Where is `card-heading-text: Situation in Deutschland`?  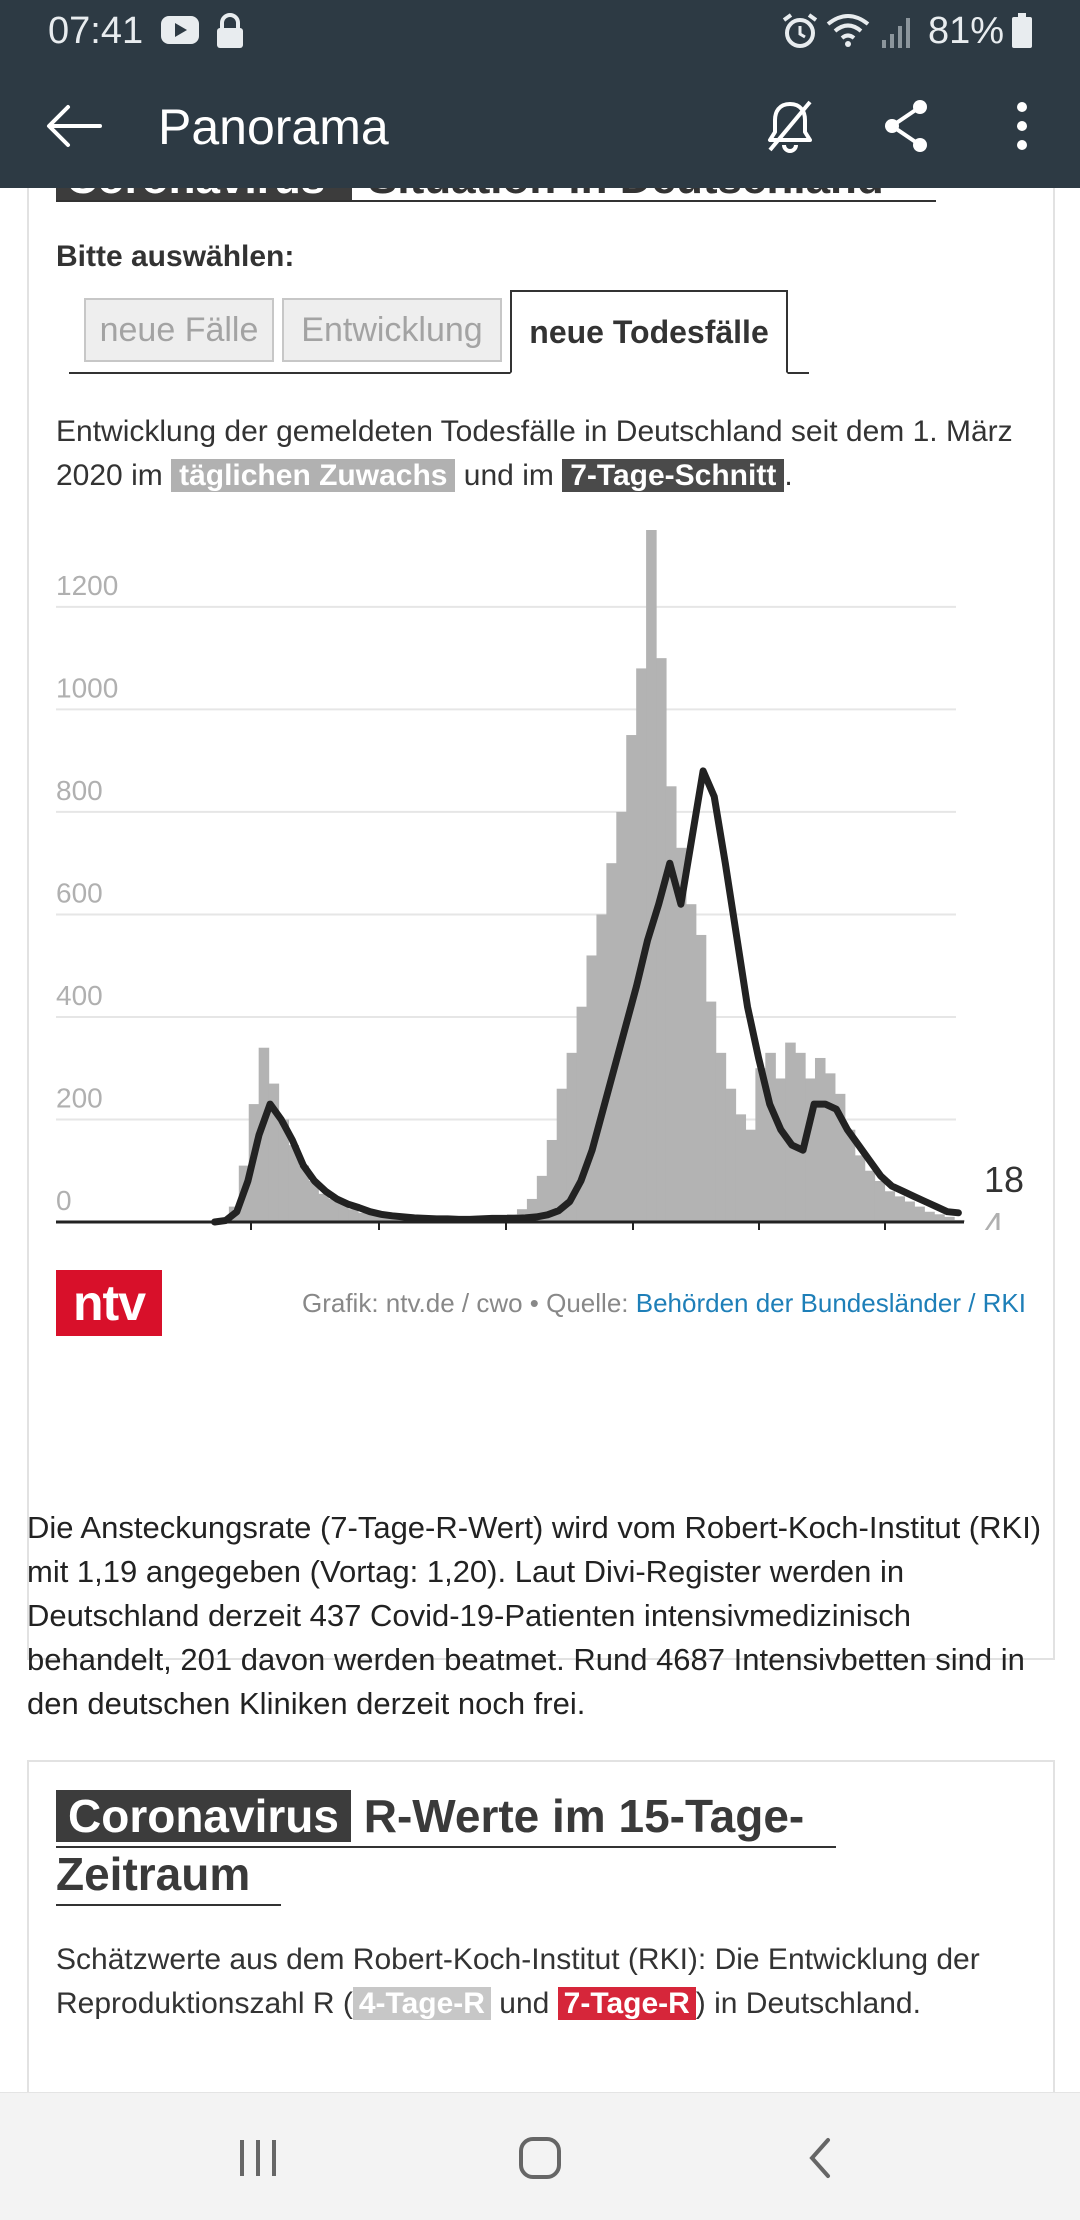 card-heading-text: Situation in Deutschland is located at coordinates (626, 194).